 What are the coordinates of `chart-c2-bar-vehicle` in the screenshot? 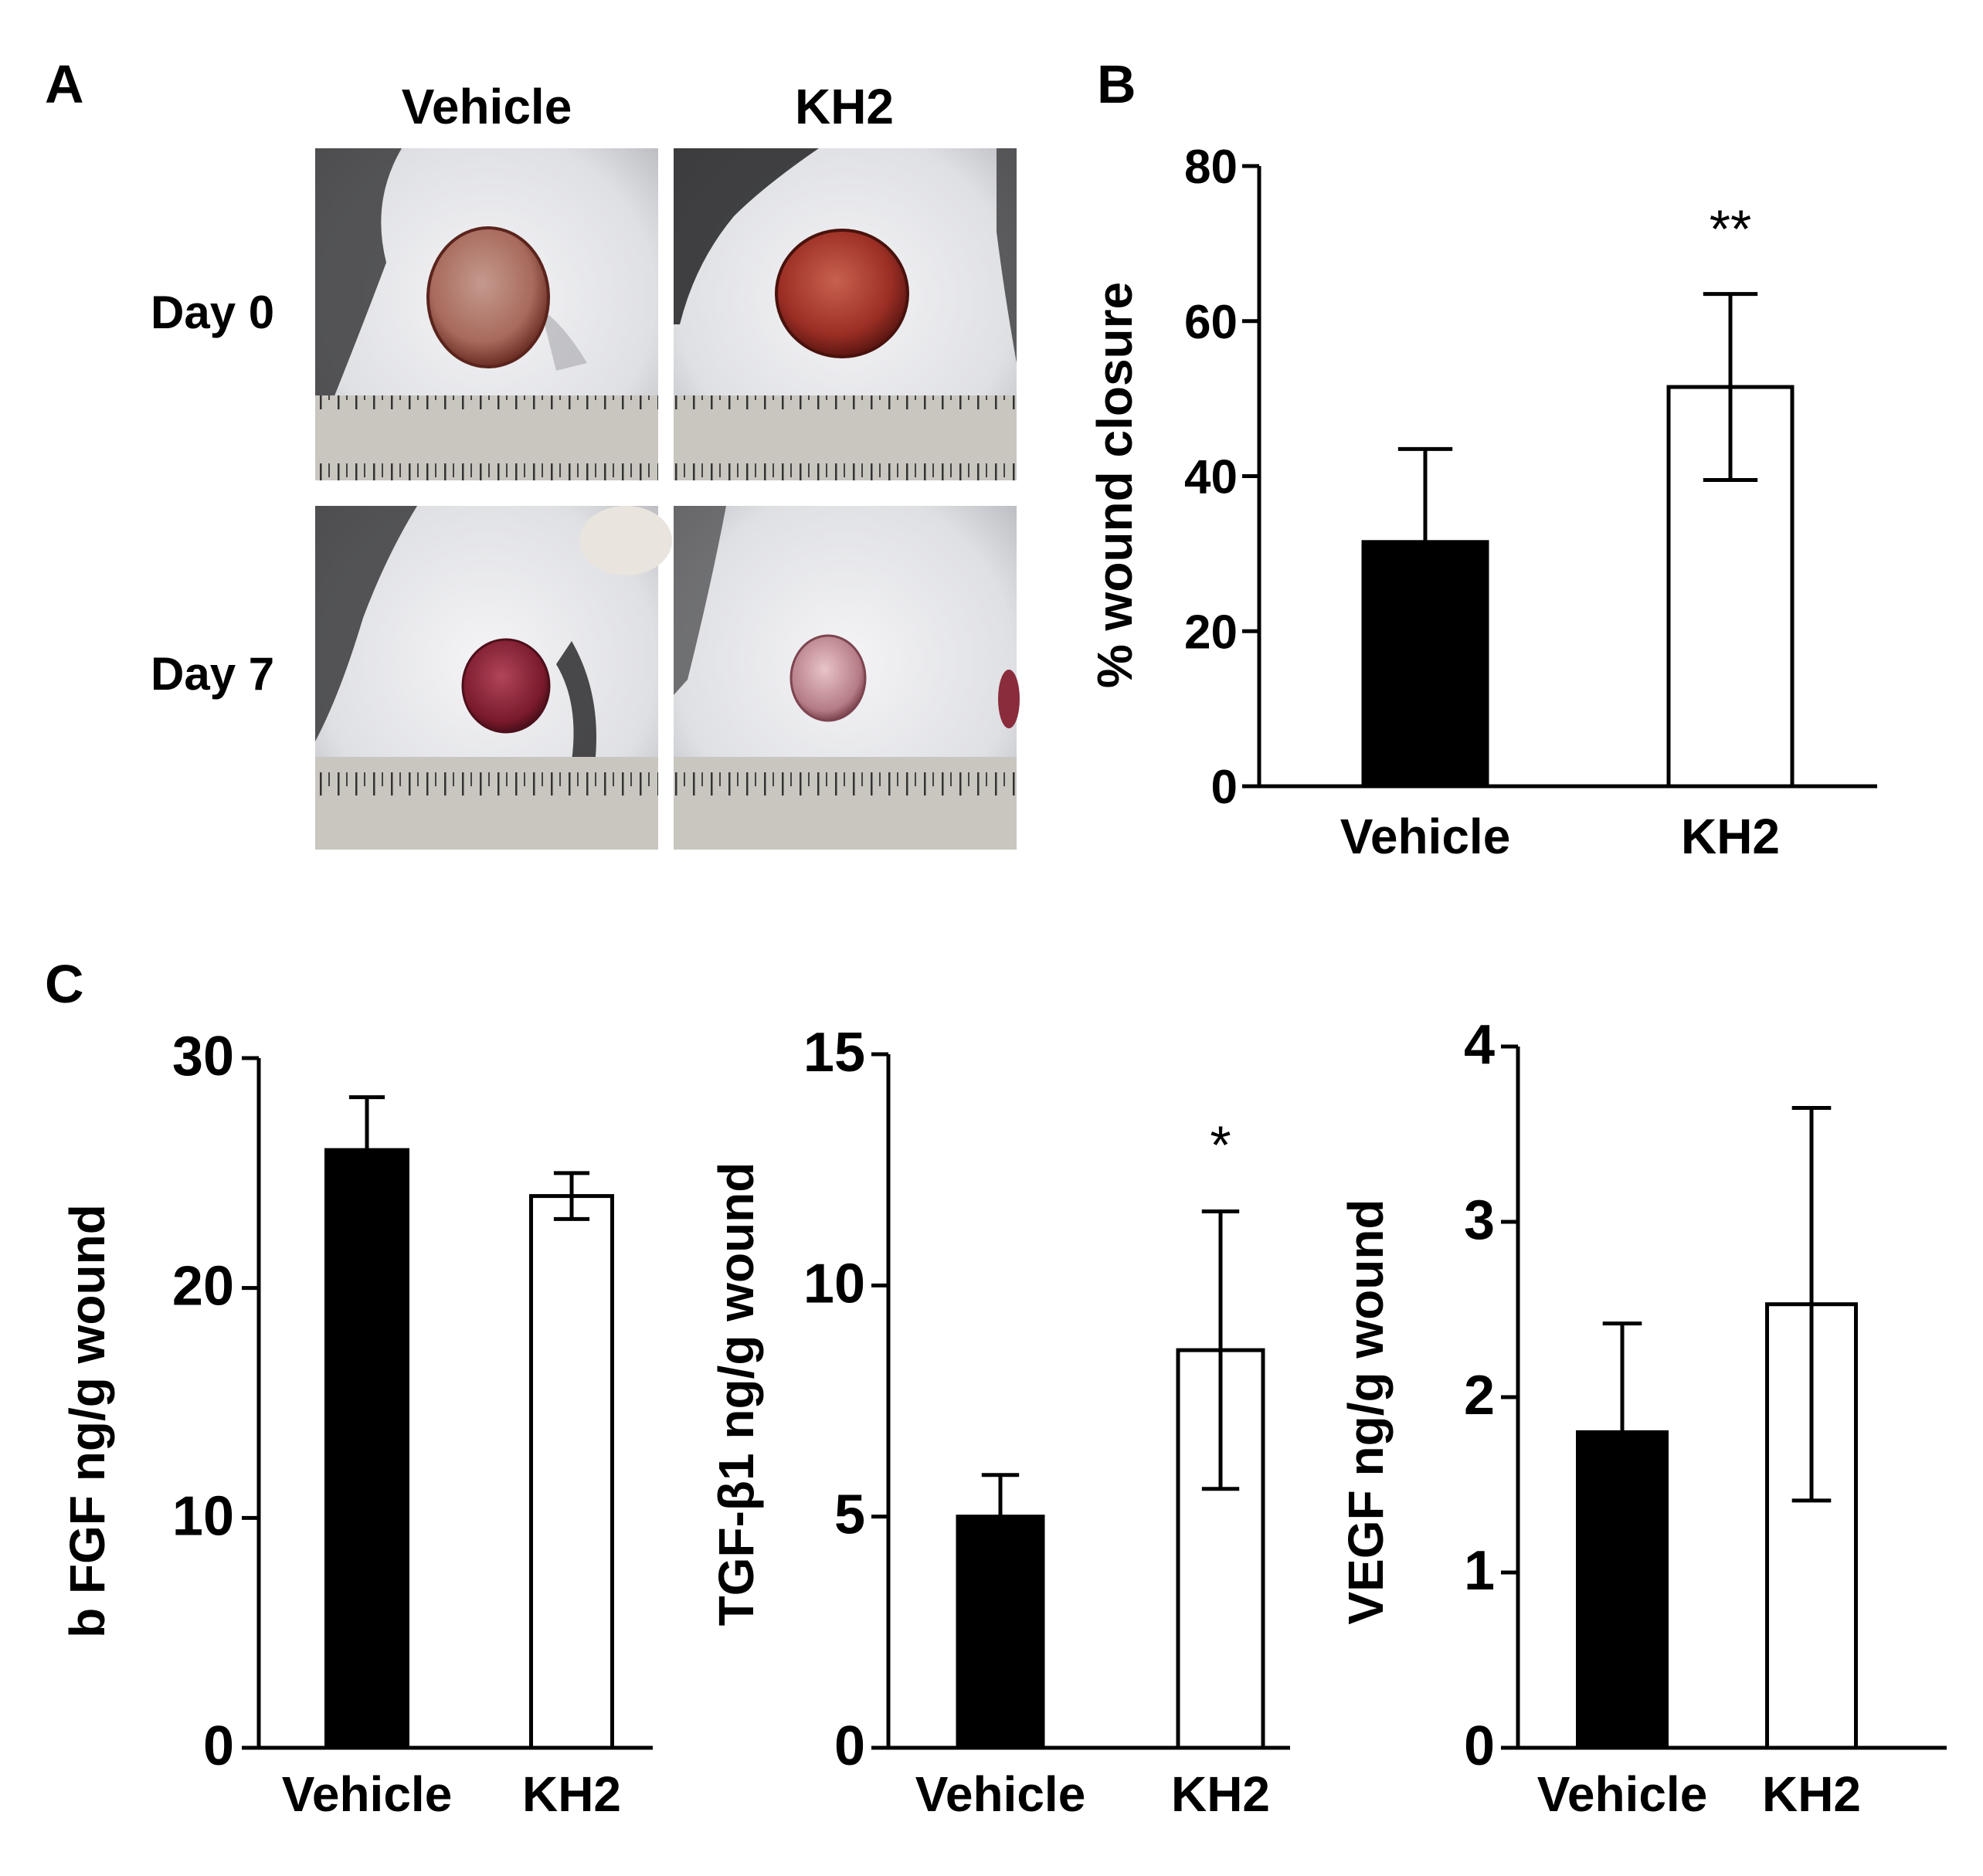 It's located at (1000, 1632).